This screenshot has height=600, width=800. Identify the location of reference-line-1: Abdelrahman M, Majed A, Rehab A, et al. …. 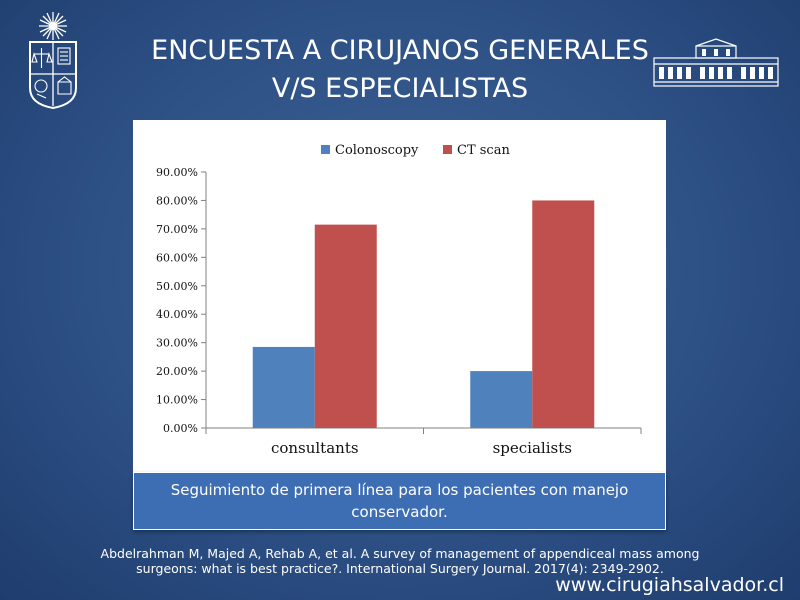
(400, 553).